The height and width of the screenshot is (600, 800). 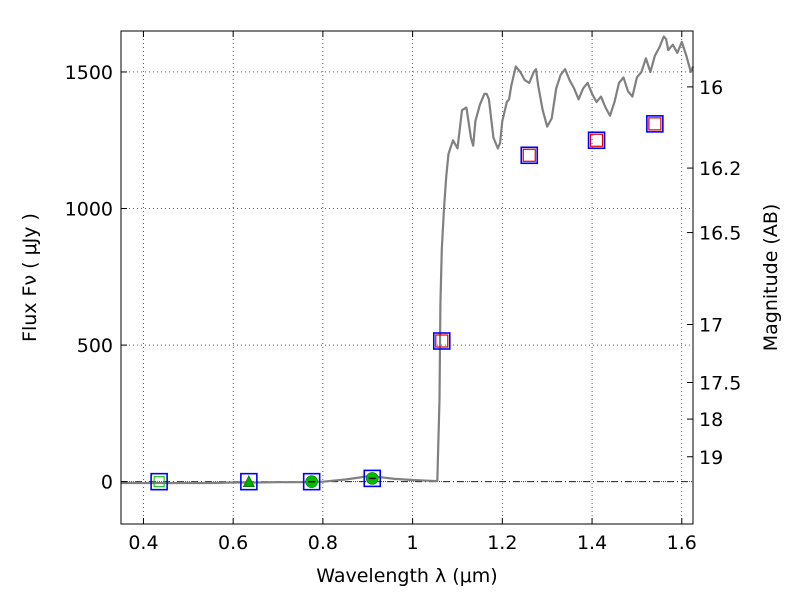 I want to click on magnitude-axis-label: Magnitude (AB), so click(x=771, y=278).